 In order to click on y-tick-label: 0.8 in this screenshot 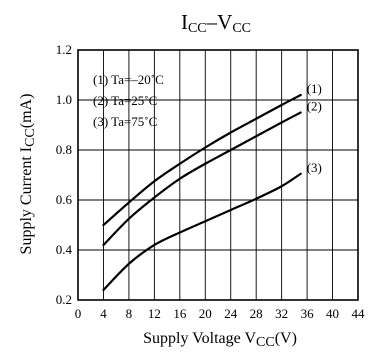, I will do `click(64, 149)`.